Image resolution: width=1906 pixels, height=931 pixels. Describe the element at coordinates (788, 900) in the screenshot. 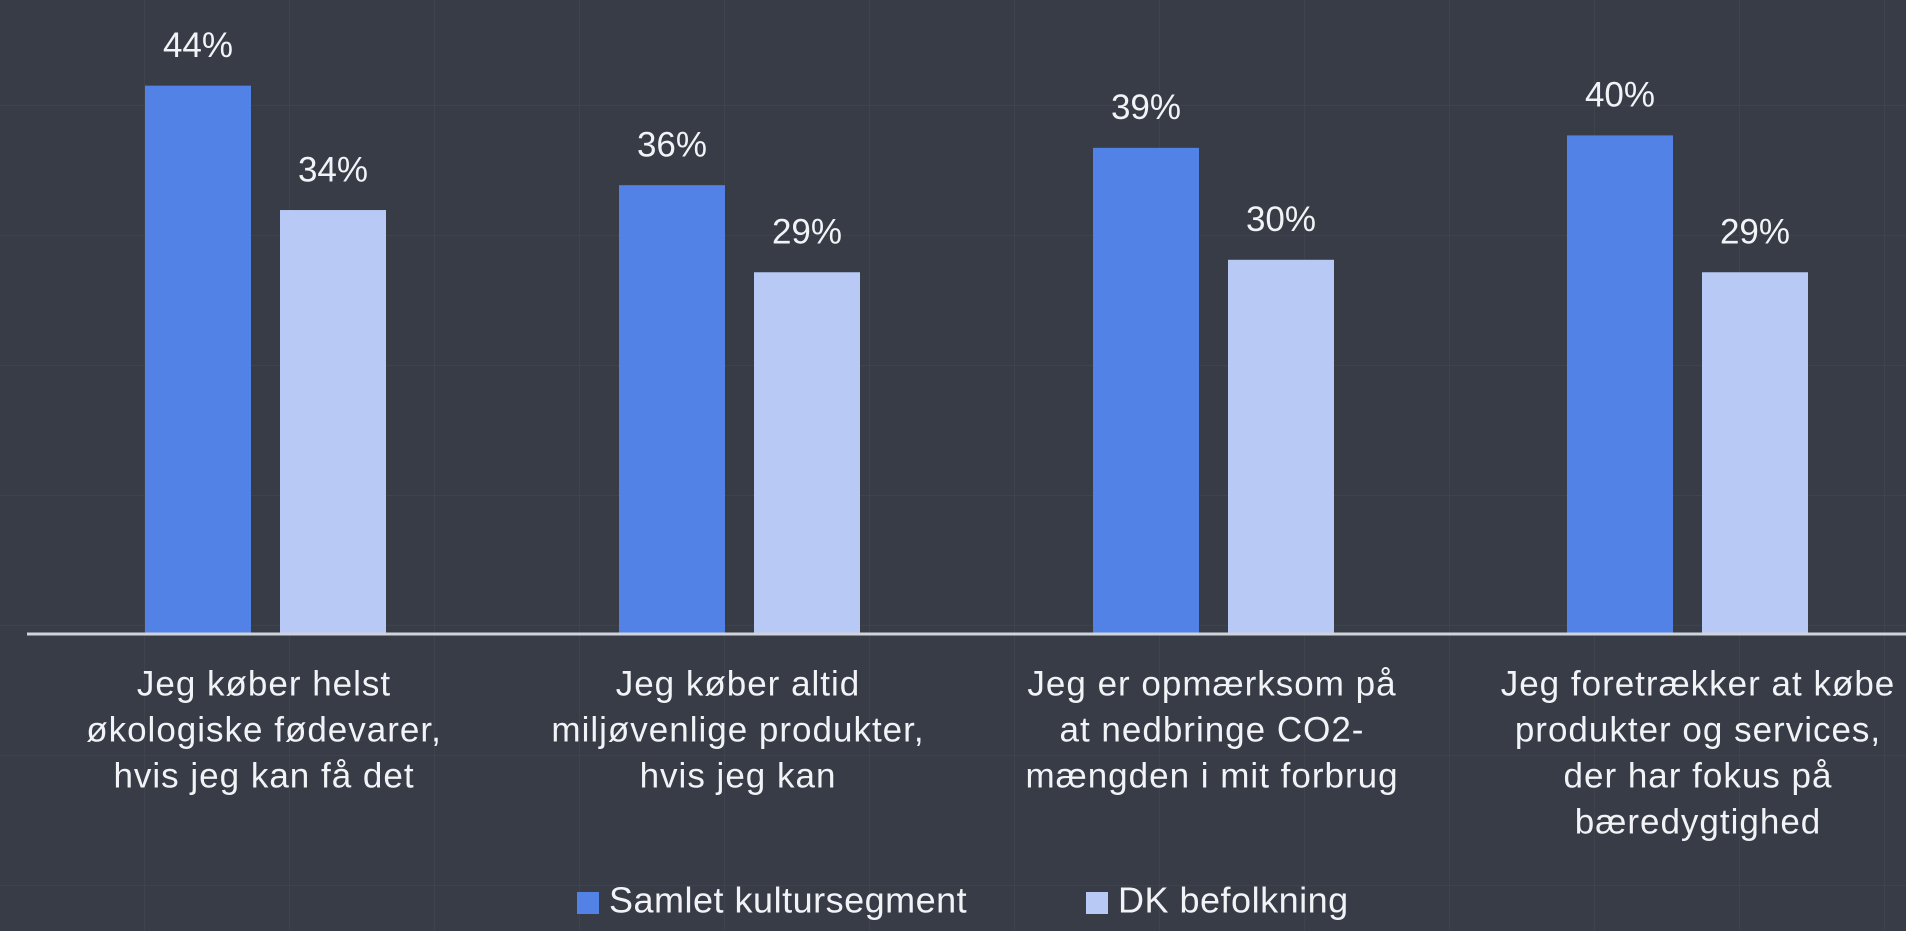

I see `legend-label: Samlet kultursegment` at that location.